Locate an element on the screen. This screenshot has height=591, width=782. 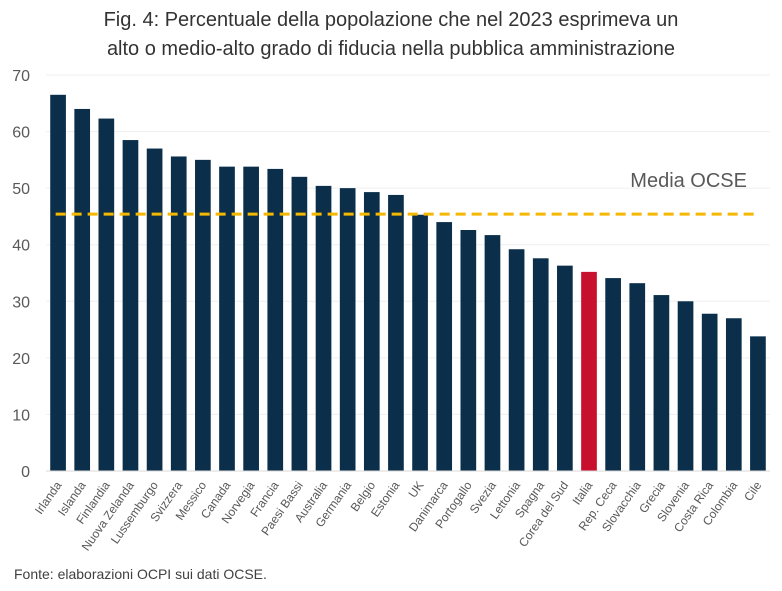
y-tick-label: 0 is located at coordinates (25, 472).